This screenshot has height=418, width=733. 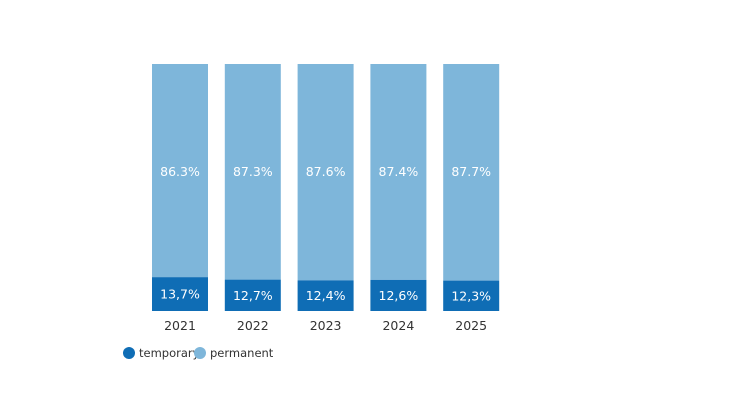 I want to click on bar-temporary-2024, so click(x=398, y=295).